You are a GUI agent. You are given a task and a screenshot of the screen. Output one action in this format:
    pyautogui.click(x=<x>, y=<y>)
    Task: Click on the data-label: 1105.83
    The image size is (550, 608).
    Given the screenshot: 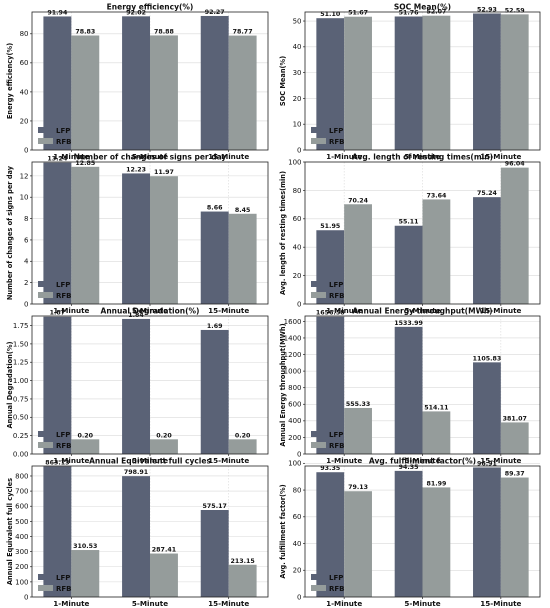 What is the action you would take?
    pyautogui.click(x=487, y=358)
    